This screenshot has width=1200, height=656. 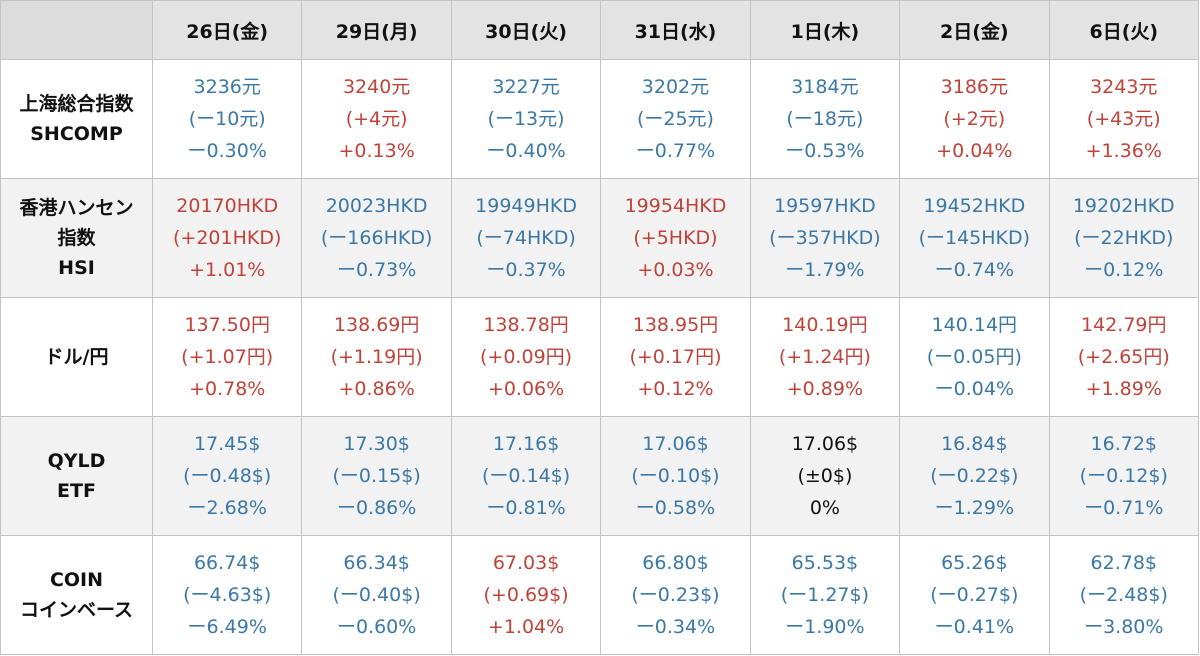 I want to click on percent-change: +0.04%, so click(x=974, y=151).